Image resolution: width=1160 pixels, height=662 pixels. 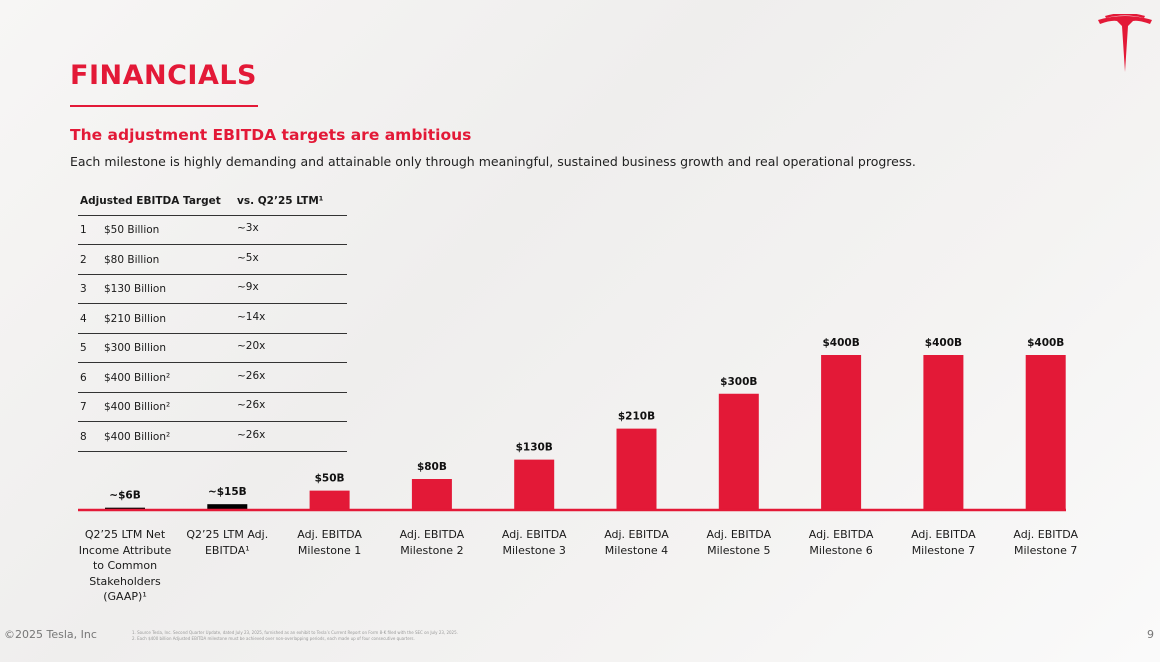 I want to click on row-index: 5, so click(x=83, y=348).